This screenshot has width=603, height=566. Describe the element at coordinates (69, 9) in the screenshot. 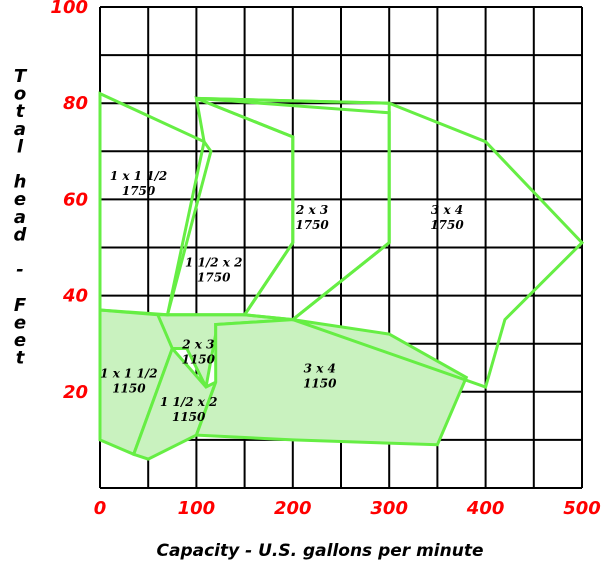

I see `y-tick-label: 100` at that location.